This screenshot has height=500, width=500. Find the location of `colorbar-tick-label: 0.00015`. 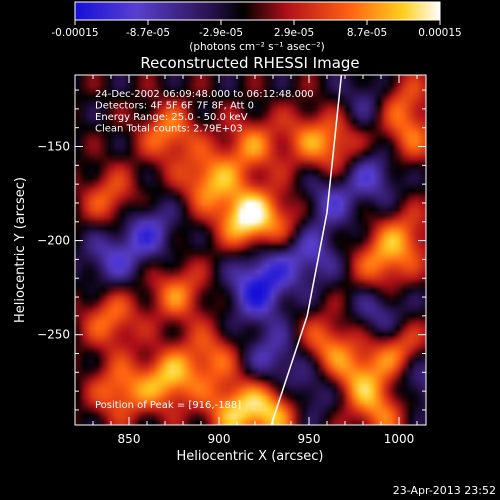

colorbar-tick-label: 0.00015 is located at coordinates (439, 33).